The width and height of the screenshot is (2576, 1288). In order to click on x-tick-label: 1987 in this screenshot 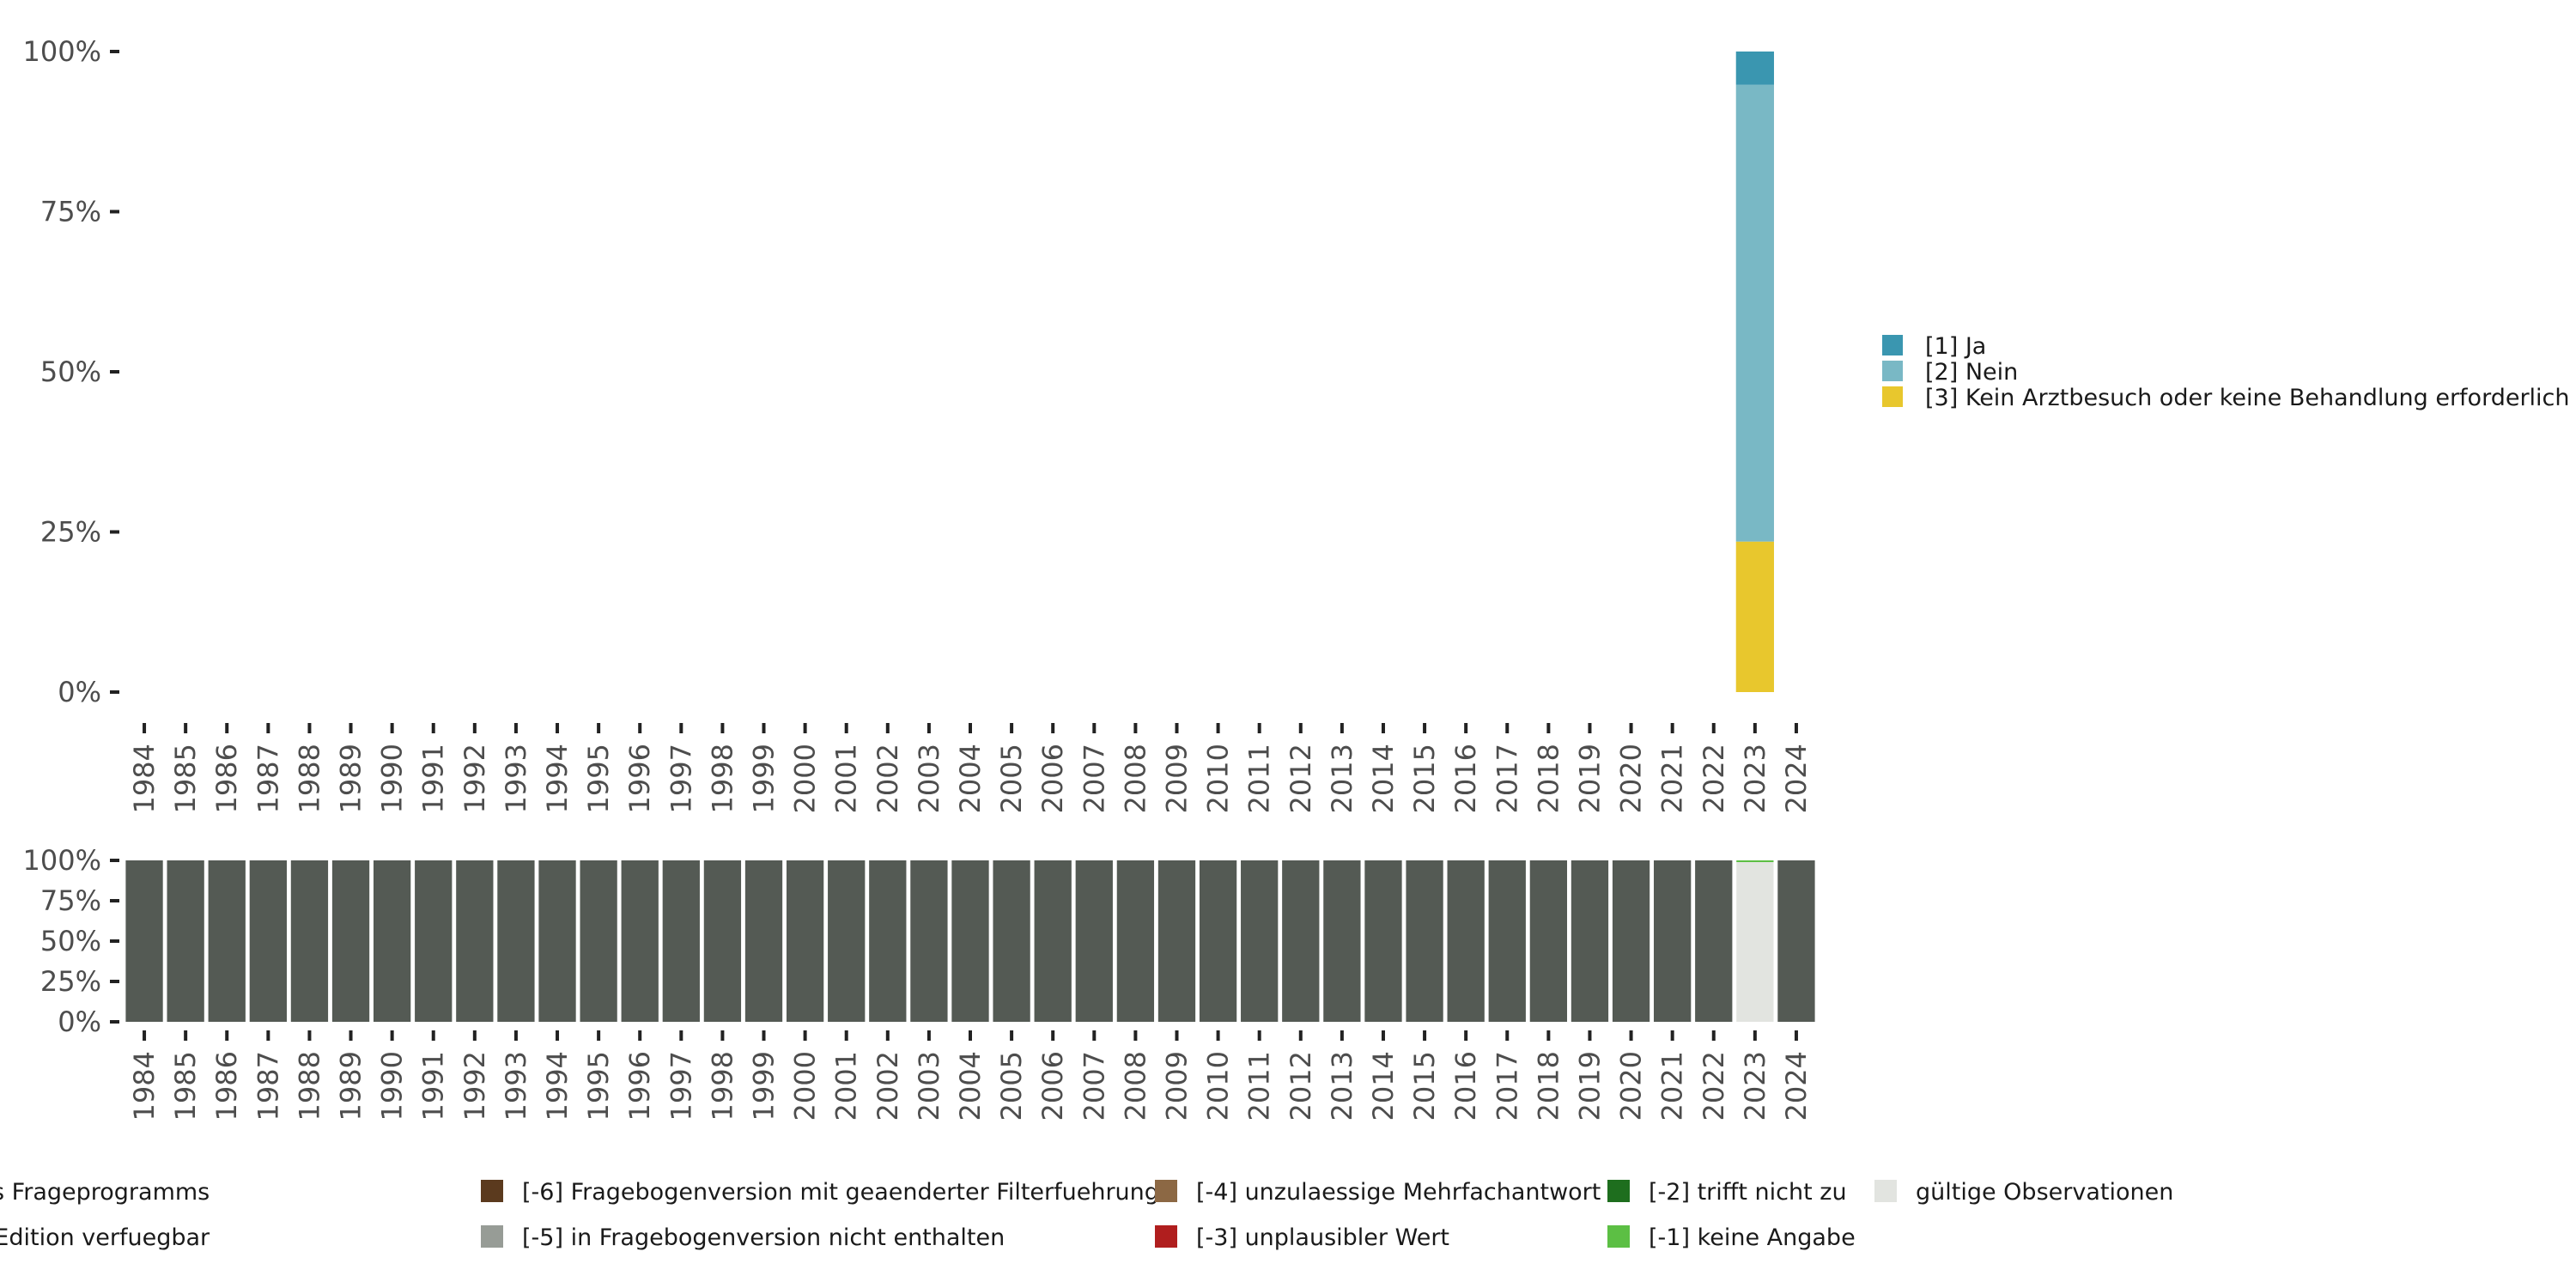, I will do `click(268, 1086)`.